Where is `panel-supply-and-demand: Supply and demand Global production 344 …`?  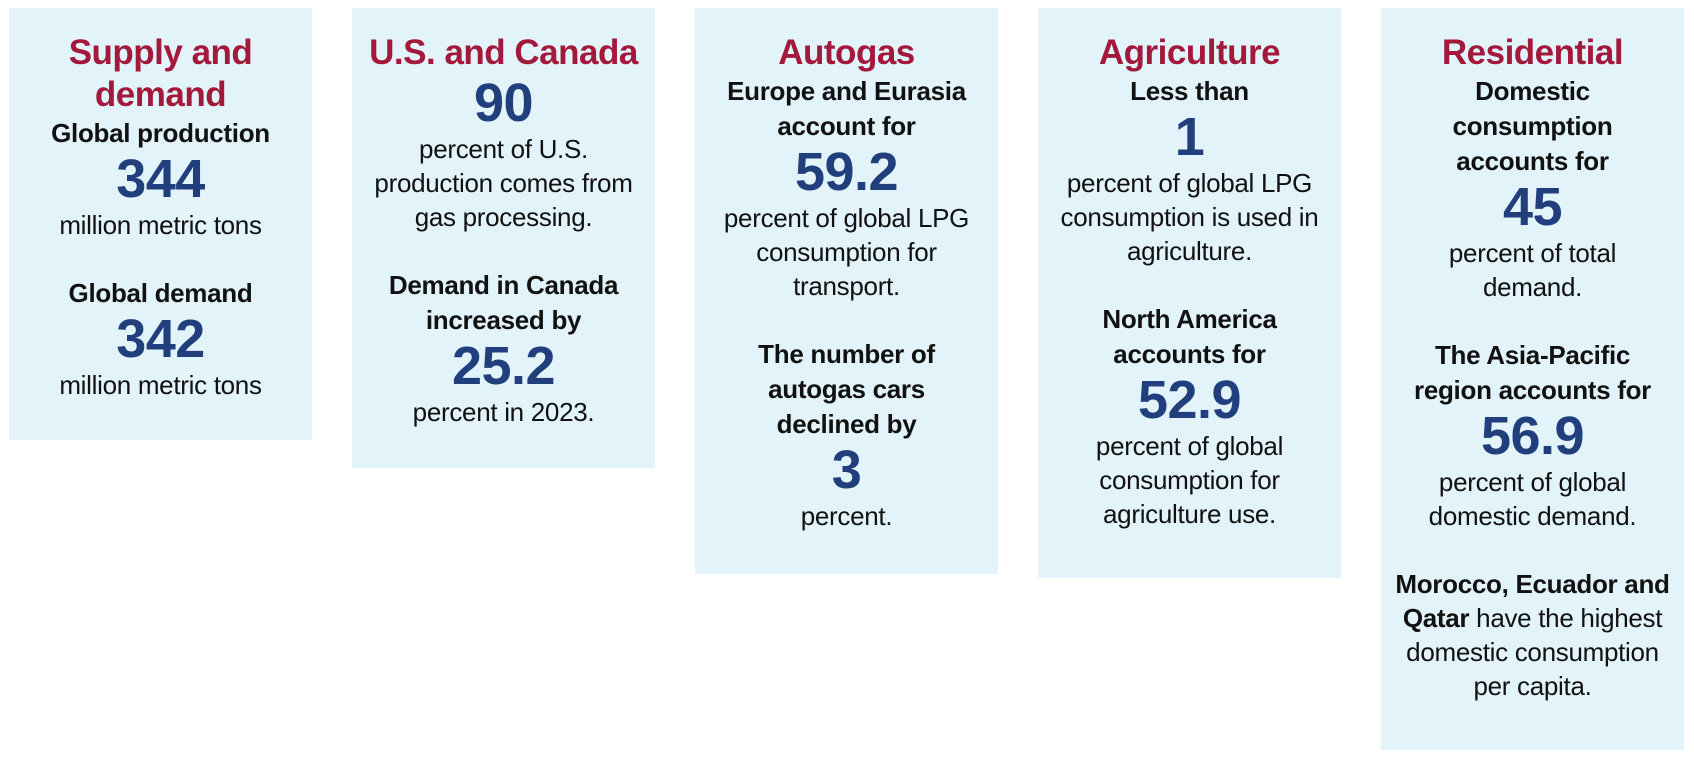 panel-supply-and-demand: Supply and demand Global production 344 … is located at coordinates (160, 224).